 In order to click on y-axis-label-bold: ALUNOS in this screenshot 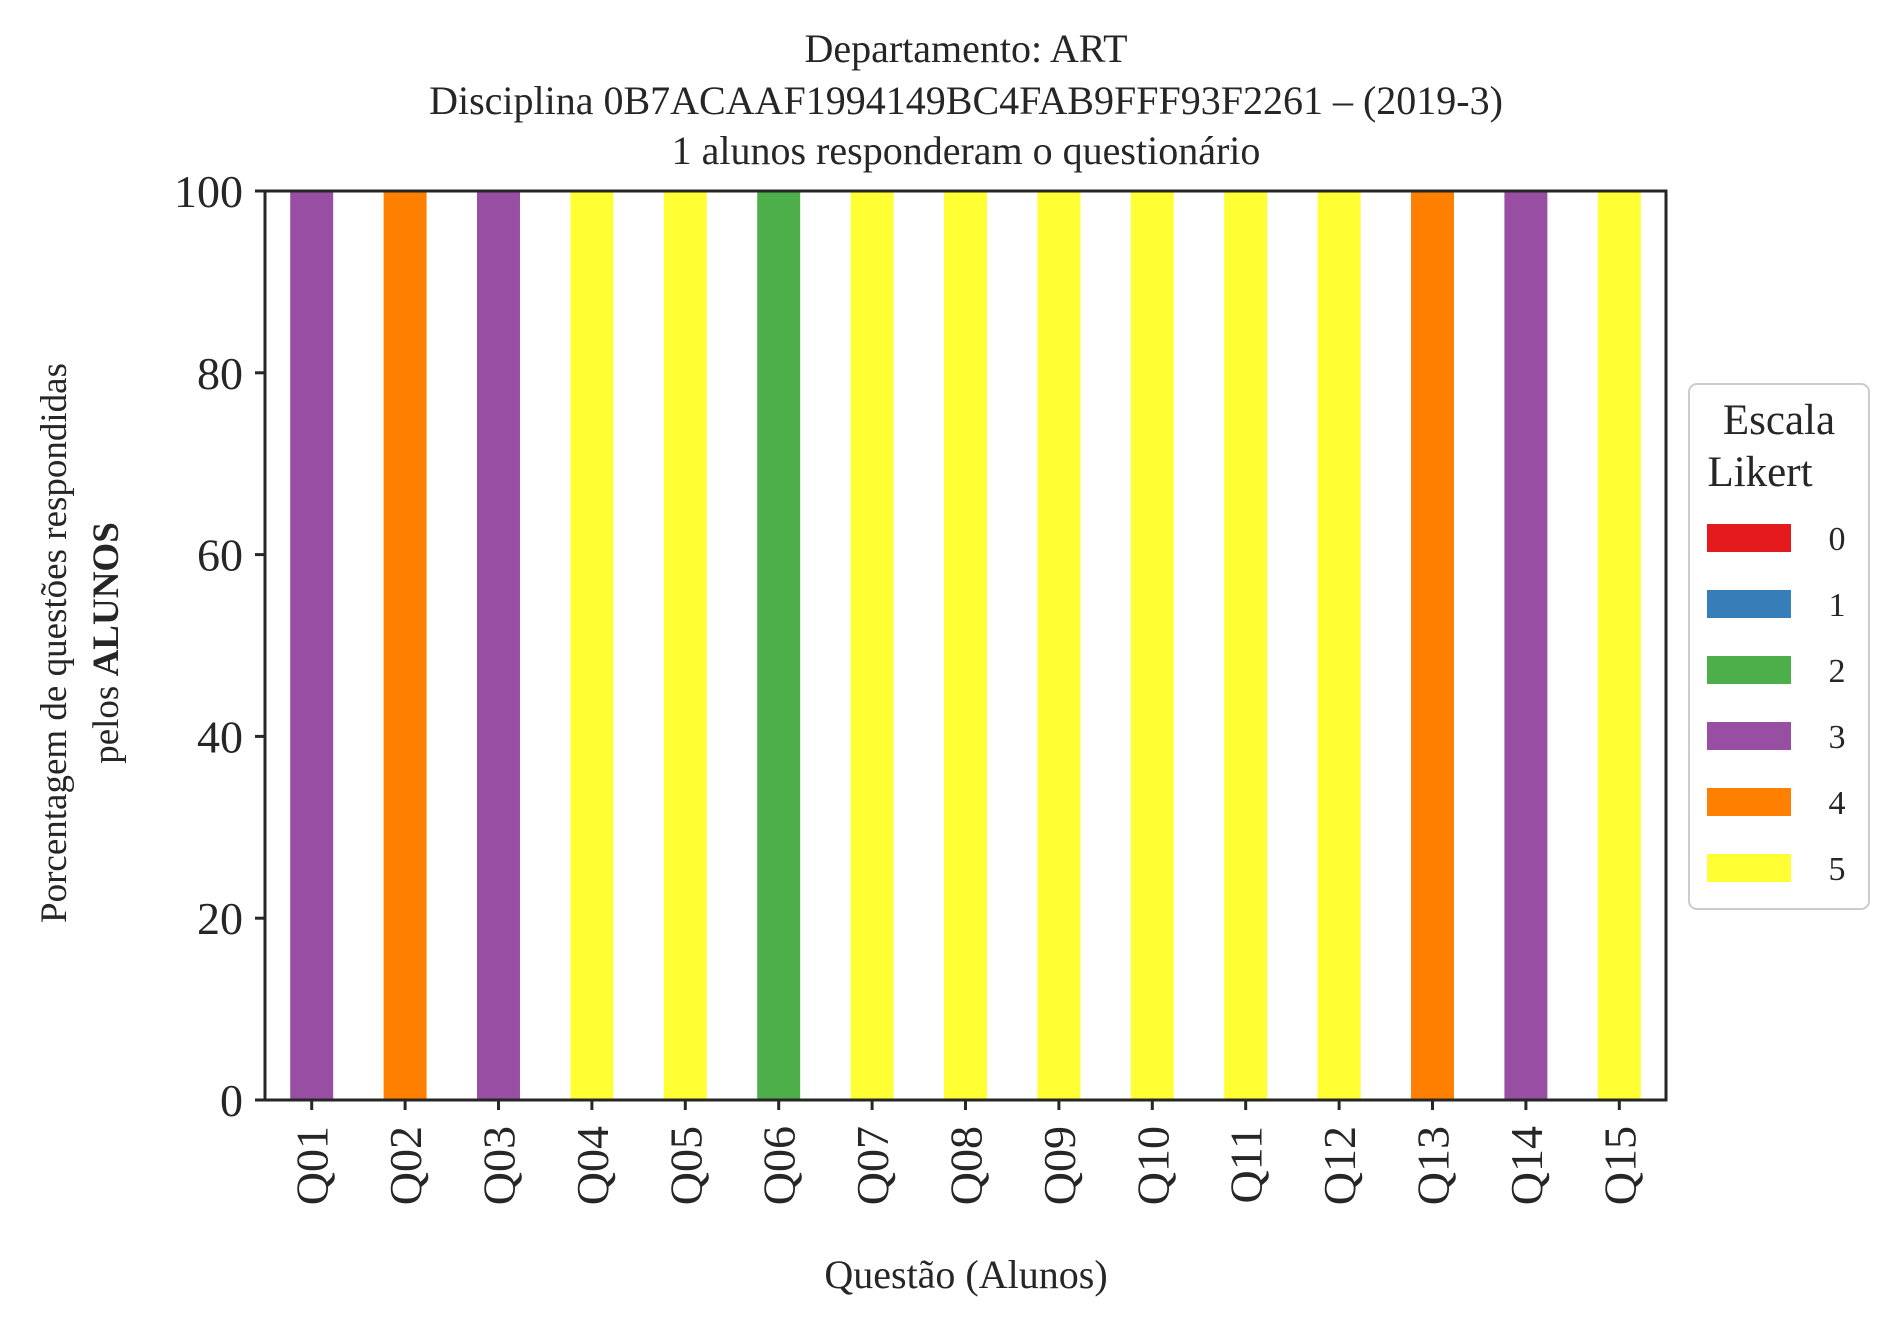, I will do `click(106, 599)`.